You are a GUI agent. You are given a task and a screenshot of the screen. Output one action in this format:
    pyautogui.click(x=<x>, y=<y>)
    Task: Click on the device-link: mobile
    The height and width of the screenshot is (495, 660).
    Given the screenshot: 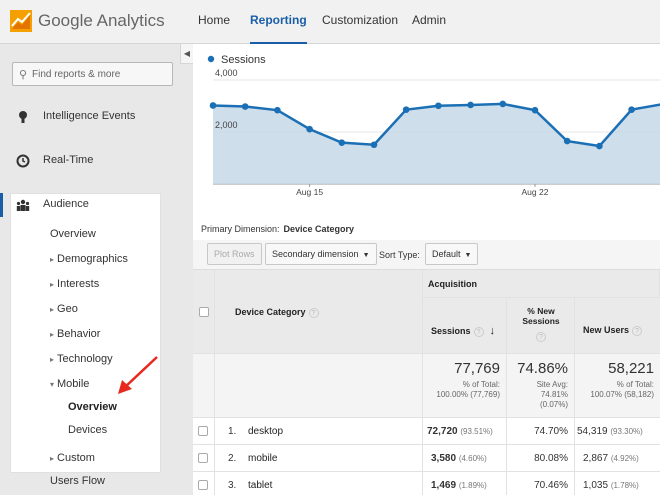 What is the action you would take?
    pyautogui.click(x=263, y=458)
    